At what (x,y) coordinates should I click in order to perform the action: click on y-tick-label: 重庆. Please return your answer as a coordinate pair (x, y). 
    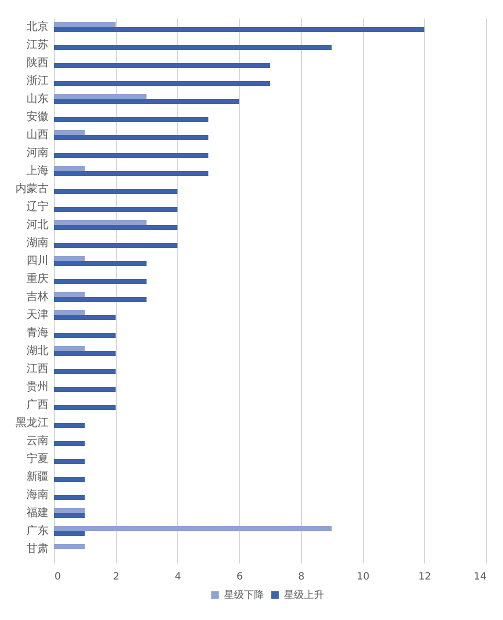
    Looking at the image, I should click on (37, 278).